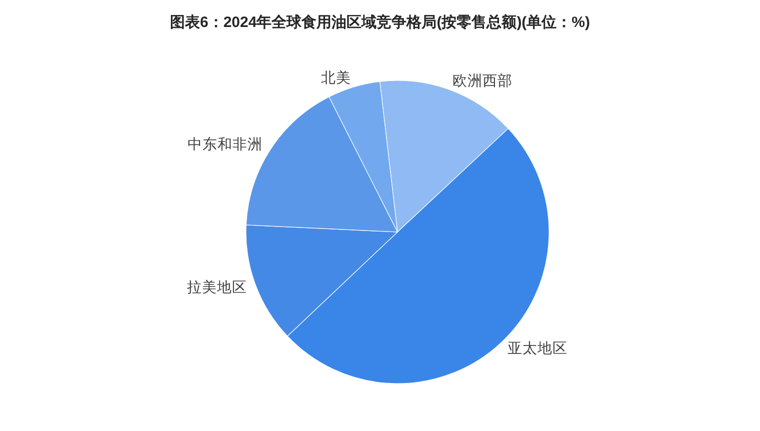 This screenshot has width=760, height=431. What do you see at coordinates (217, 287) in the screenshot?
I see `slice-label: 拉美地区` at bounding box center [217, 287].